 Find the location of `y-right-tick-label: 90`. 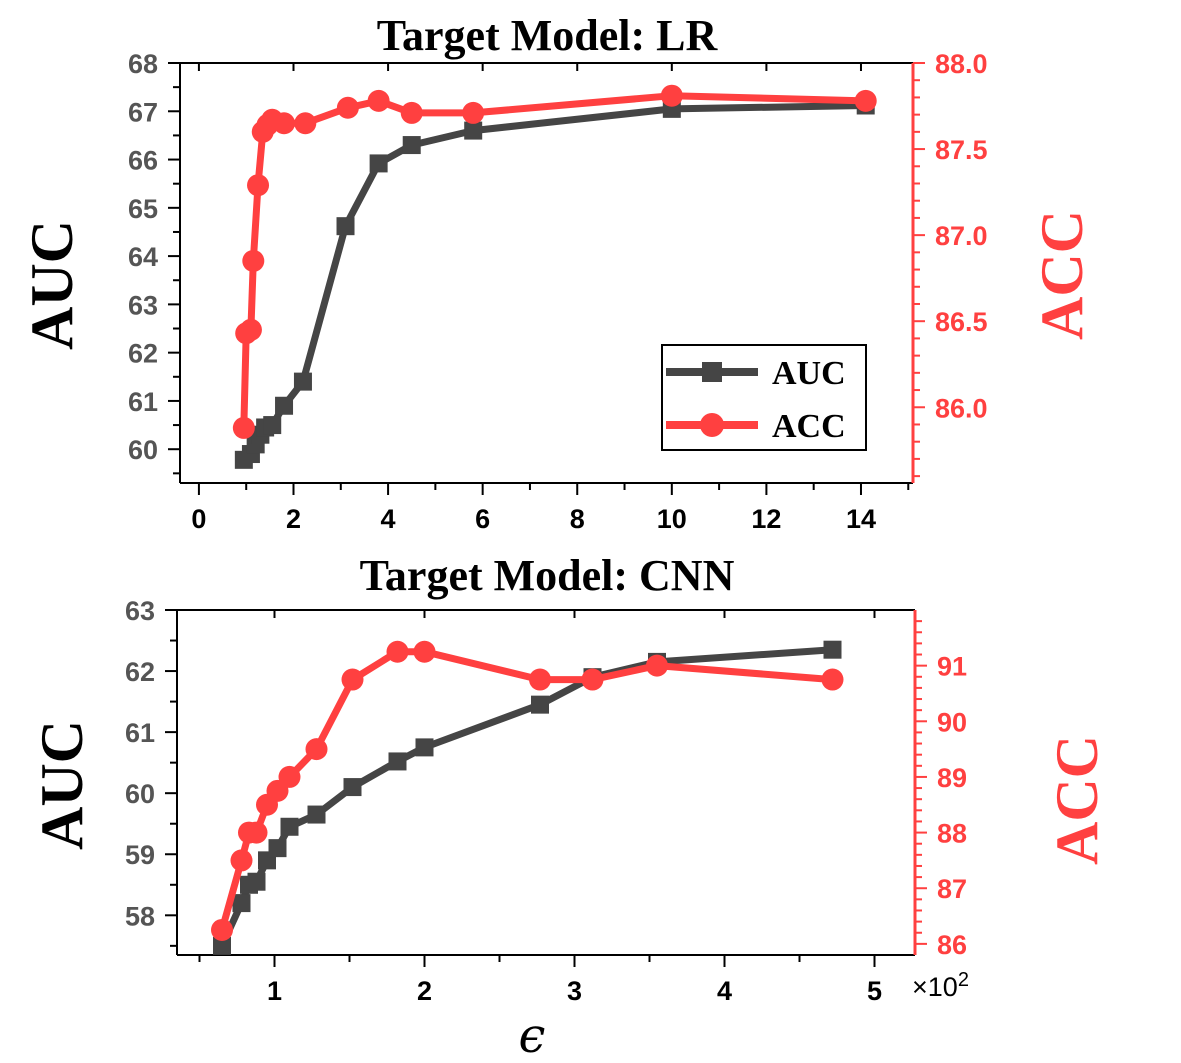

y-right-tick-label: 90 is located at coordinates (952, 722).